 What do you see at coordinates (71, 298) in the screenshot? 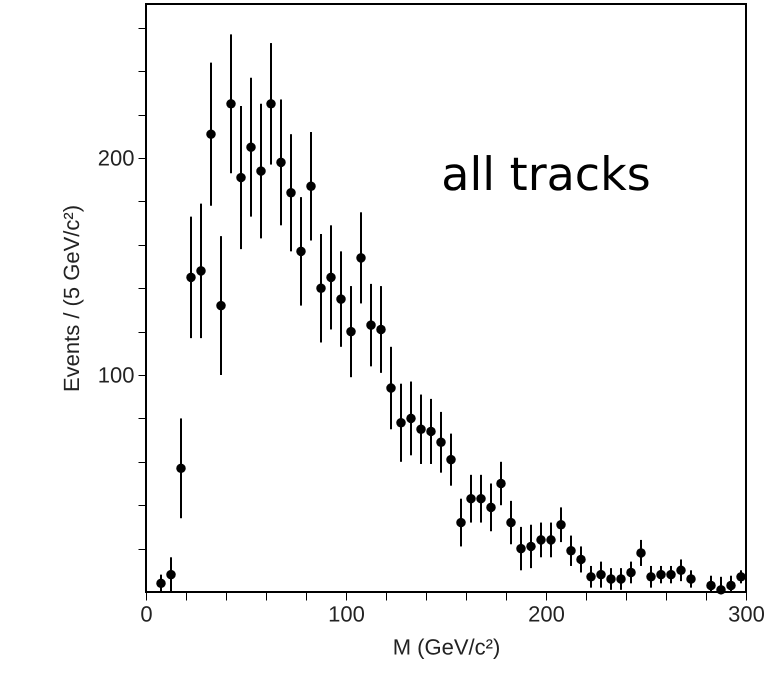
I see `y-axis-title: Events / (5 GeV/c²)` at bounding box center [71, 298].